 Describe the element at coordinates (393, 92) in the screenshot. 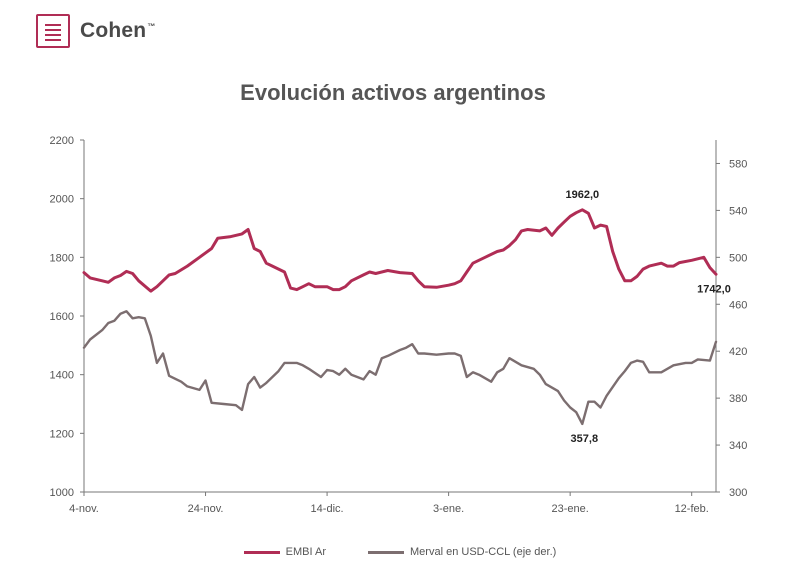

I see `chart-title: Evolución activos argentinos` at that location.